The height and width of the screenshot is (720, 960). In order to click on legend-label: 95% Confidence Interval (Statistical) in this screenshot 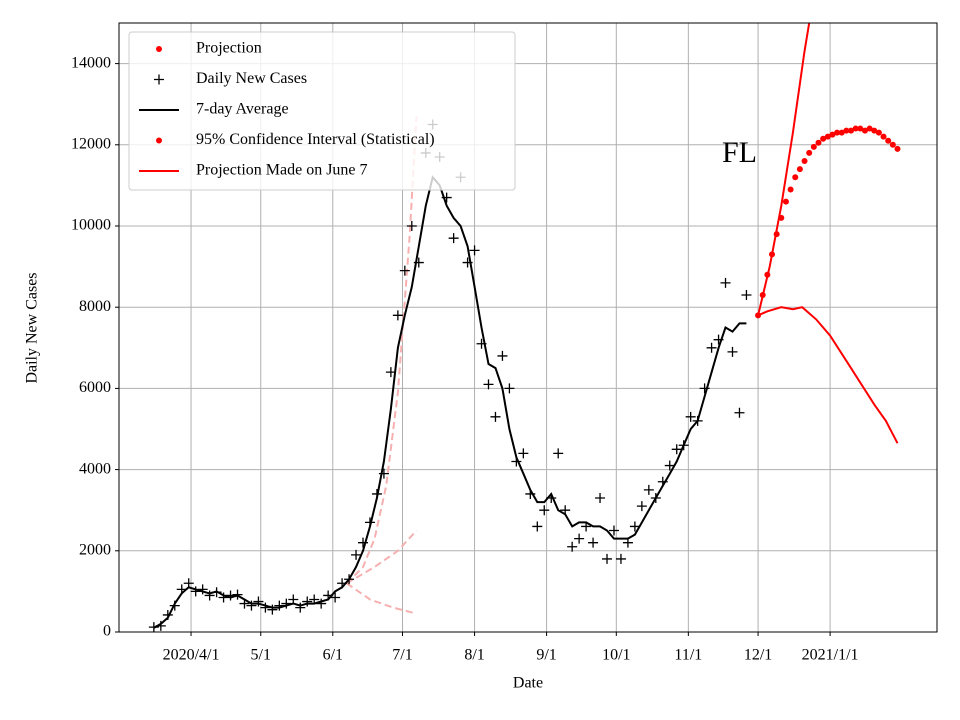, I will do `click(315, 139)`.